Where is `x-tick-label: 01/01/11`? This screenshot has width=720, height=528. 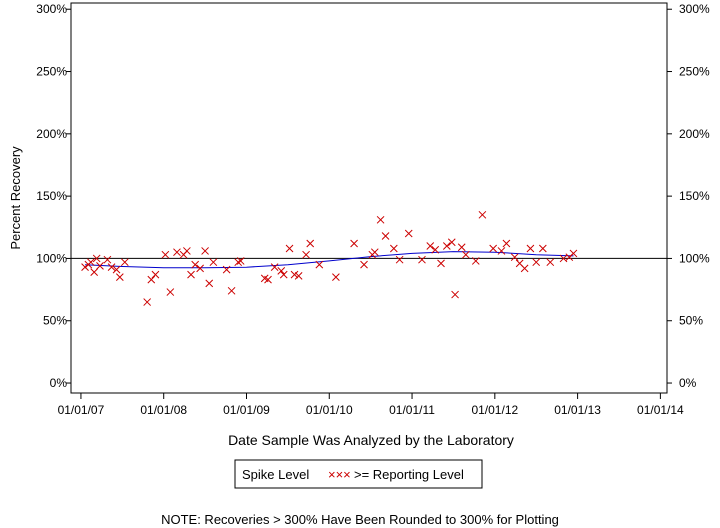 x-tick-label: 01/01/11 is located at coordinates (412, 410).